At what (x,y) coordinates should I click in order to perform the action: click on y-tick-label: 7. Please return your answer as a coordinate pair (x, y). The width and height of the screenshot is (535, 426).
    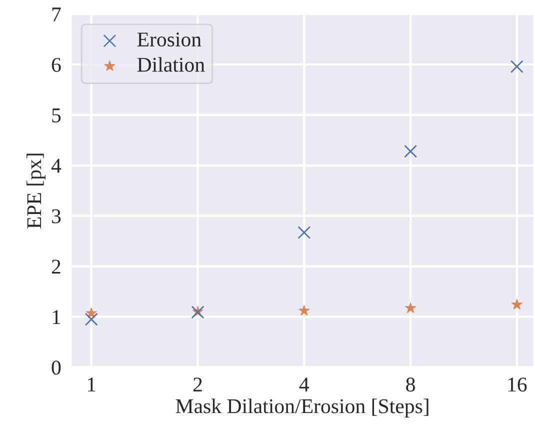
    Looking at the image, I should click on (56, 15).